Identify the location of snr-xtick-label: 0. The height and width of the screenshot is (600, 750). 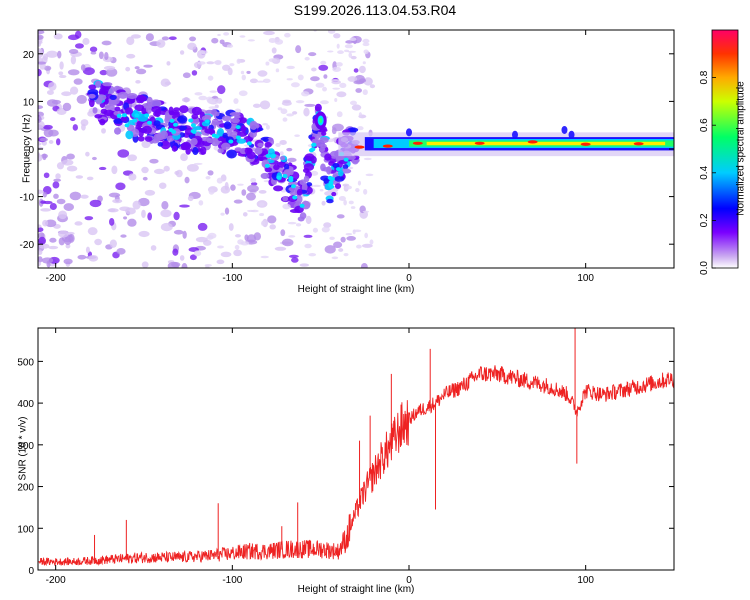
(409, 580).